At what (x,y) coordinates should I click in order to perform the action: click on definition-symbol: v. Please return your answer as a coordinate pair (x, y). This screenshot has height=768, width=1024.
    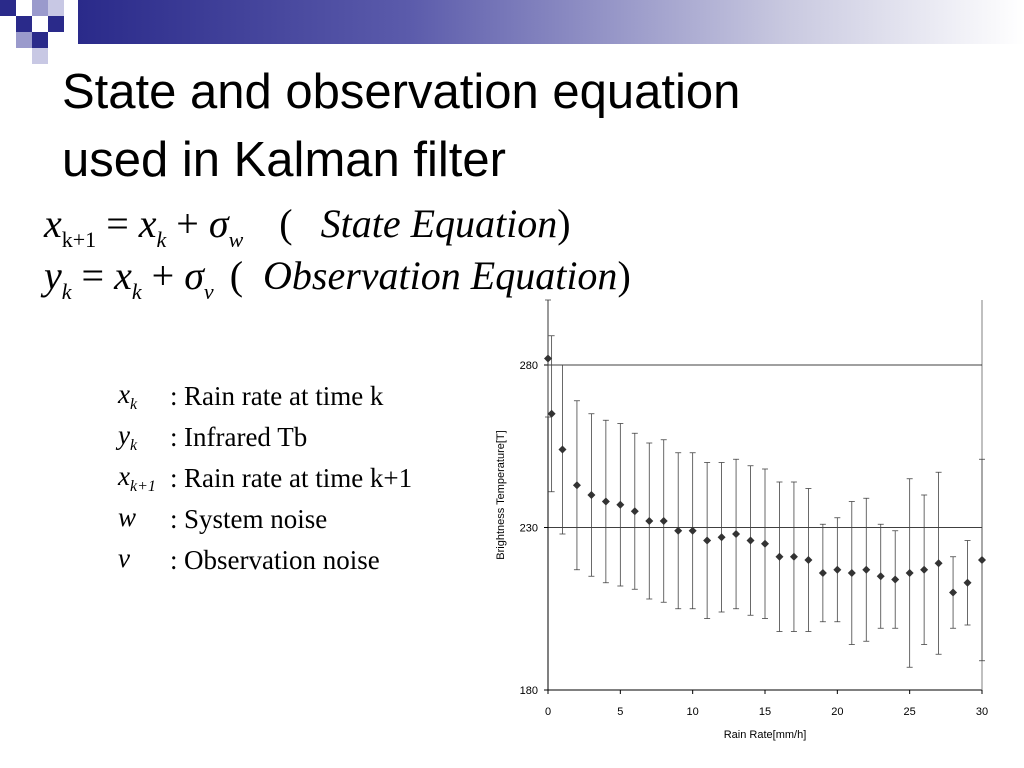
    Looking at the image, I should click on (124, 558).